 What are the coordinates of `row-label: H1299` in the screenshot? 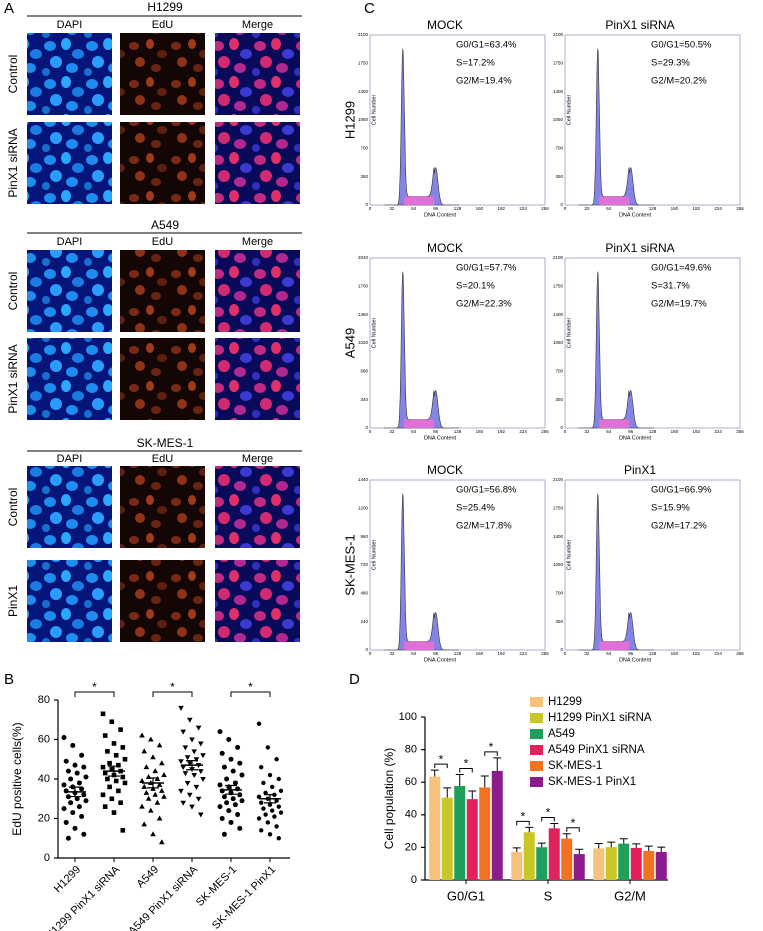 It's located at (349, 120).